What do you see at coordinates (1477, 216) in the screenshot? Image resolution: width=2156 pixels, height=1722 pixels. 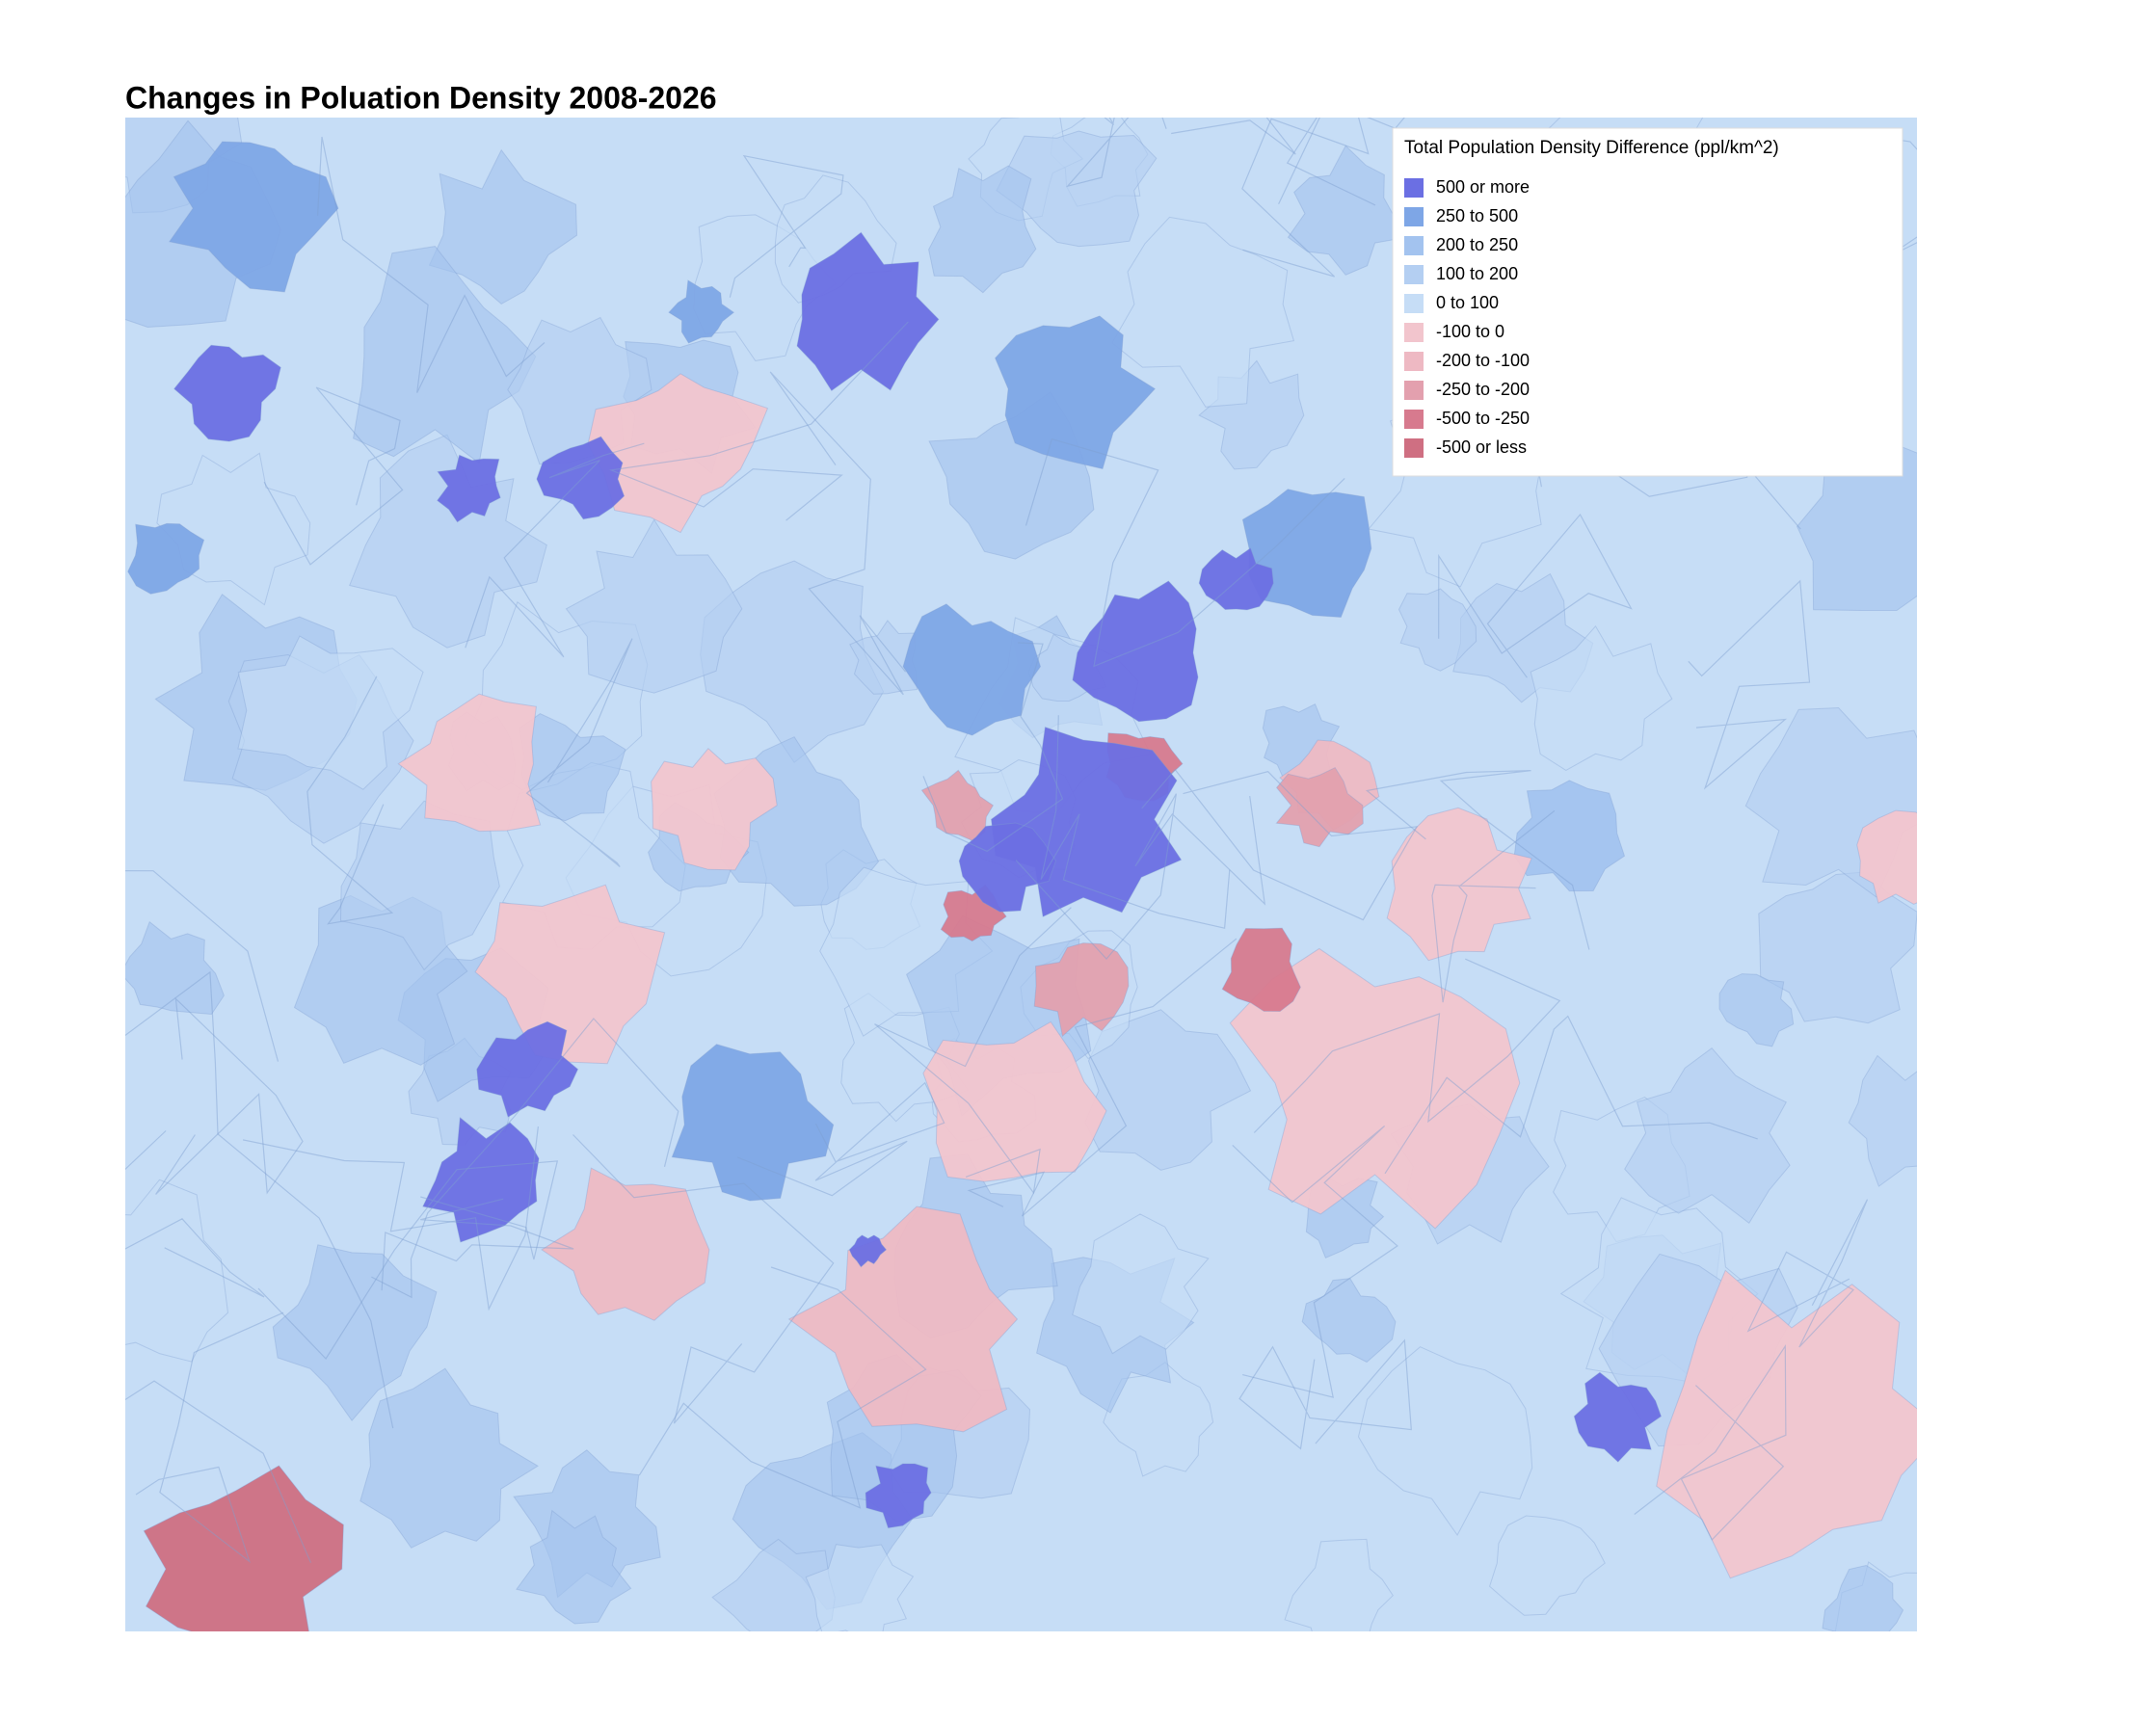 I see `legend-label: 250 to 500` at bounding box center [1477, 216].